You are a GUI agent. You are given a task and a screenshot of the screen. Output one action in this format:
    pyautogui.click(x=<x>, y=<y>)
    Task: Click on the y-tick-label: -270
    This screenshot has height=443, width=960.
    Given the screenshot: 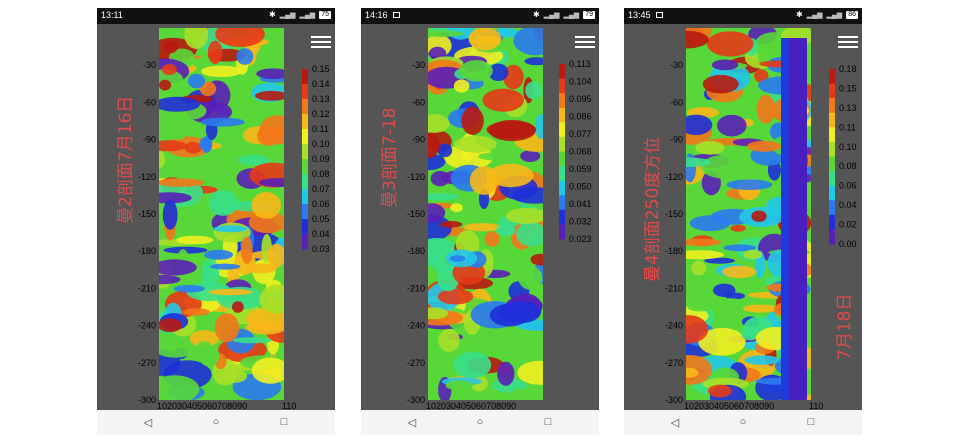 What is the action you would take?
    pyautogui.click(x=416, y=363)
    